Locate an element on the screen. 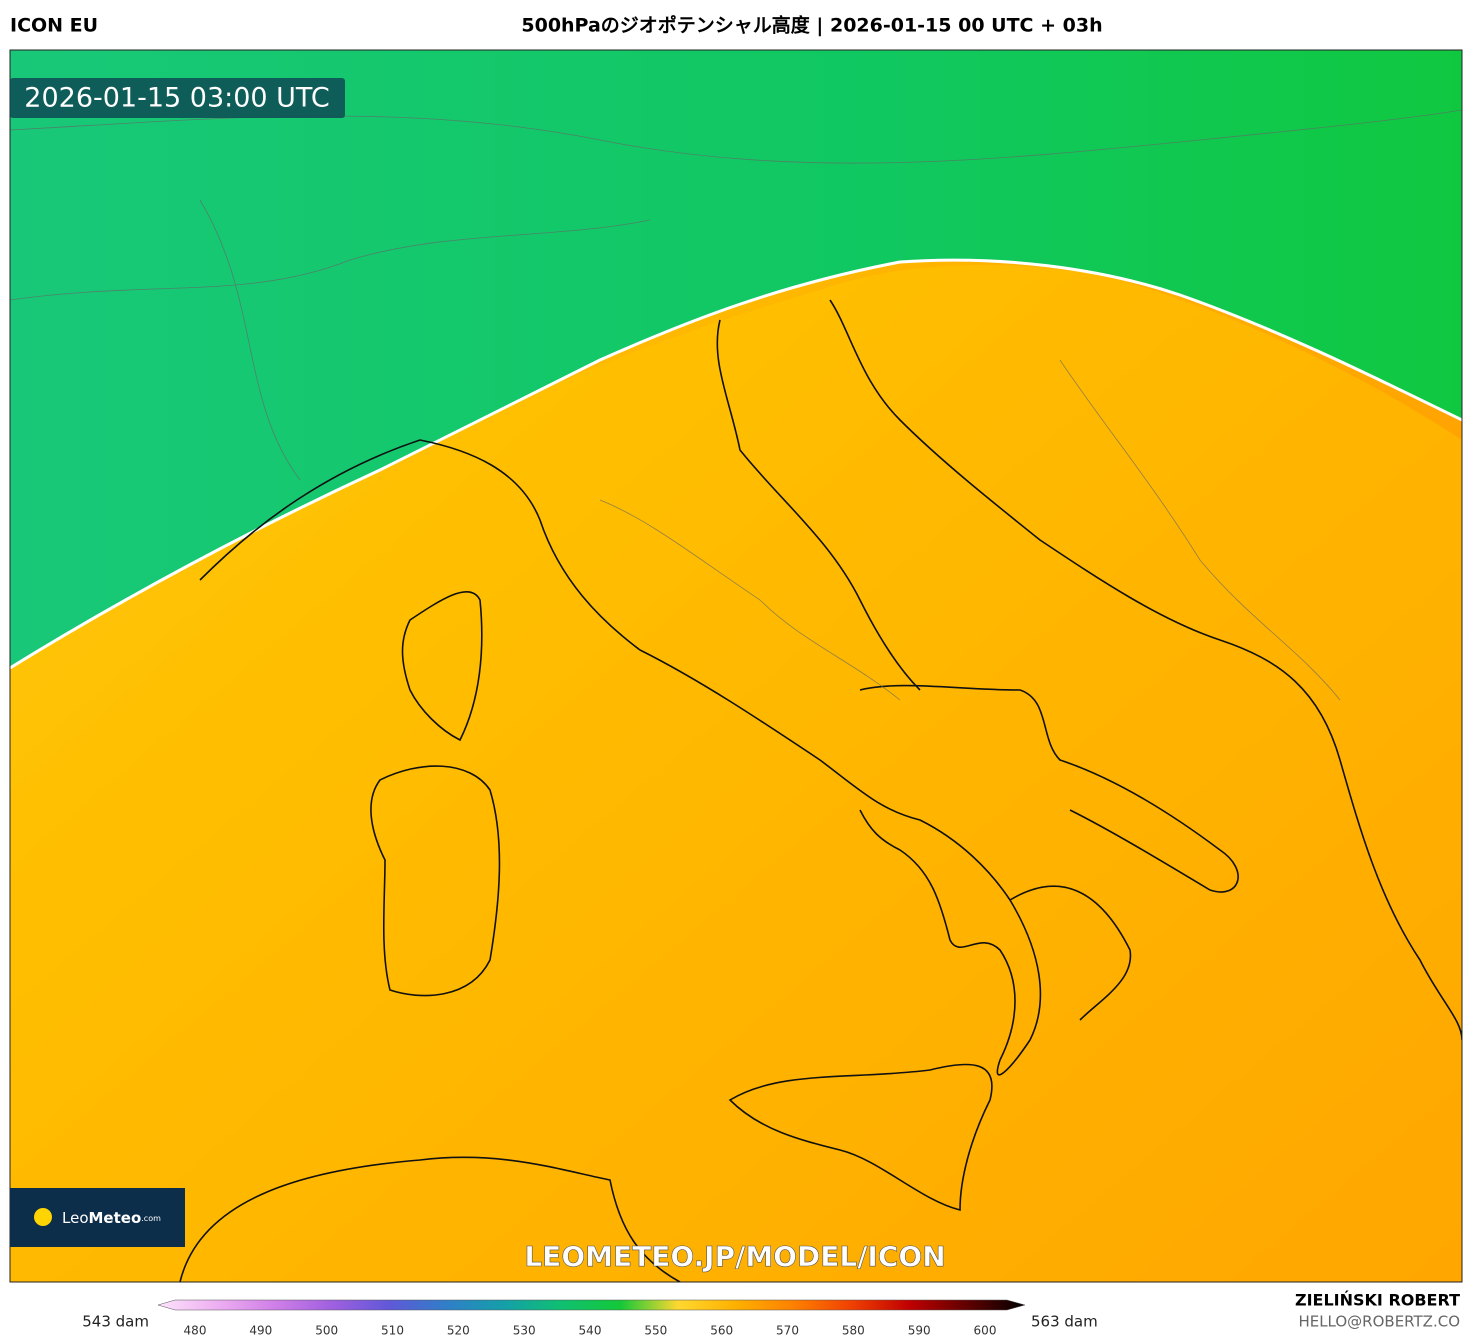  colorbar-tick-label: 480 is located at coordinates (195, 1331).